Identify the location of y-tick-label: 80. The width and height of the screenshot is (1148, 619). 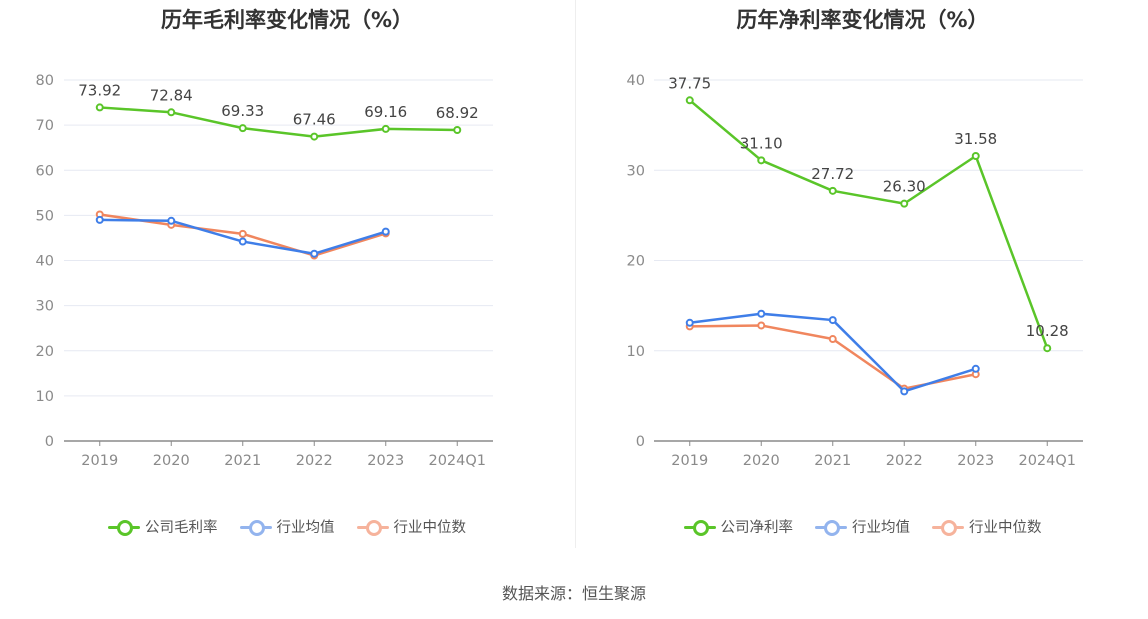
(45, 81).